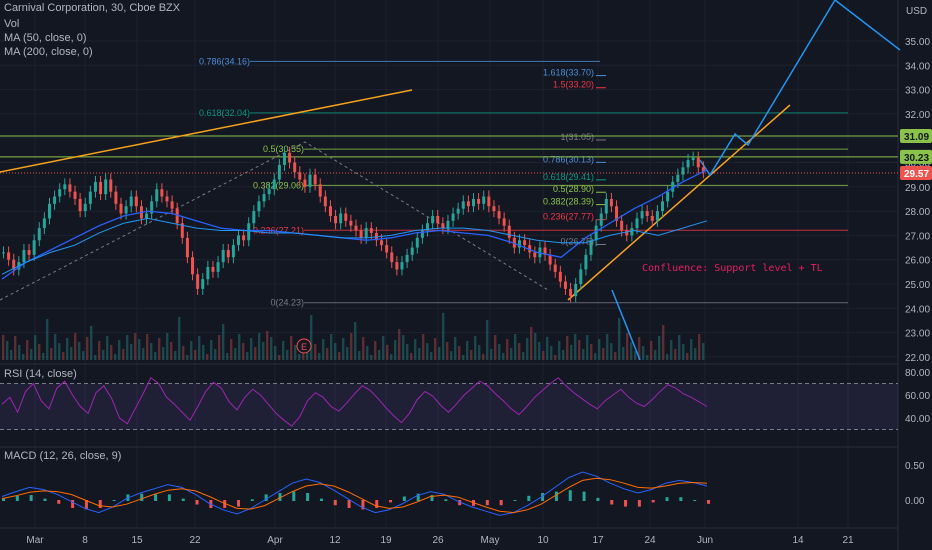 The height and width of the screenshot is (550, 932). What do you see at coordinates (287, 303) in the screenshot?
I see `fib-level-label: 0(24.23)` at bounding box center [287, 303].